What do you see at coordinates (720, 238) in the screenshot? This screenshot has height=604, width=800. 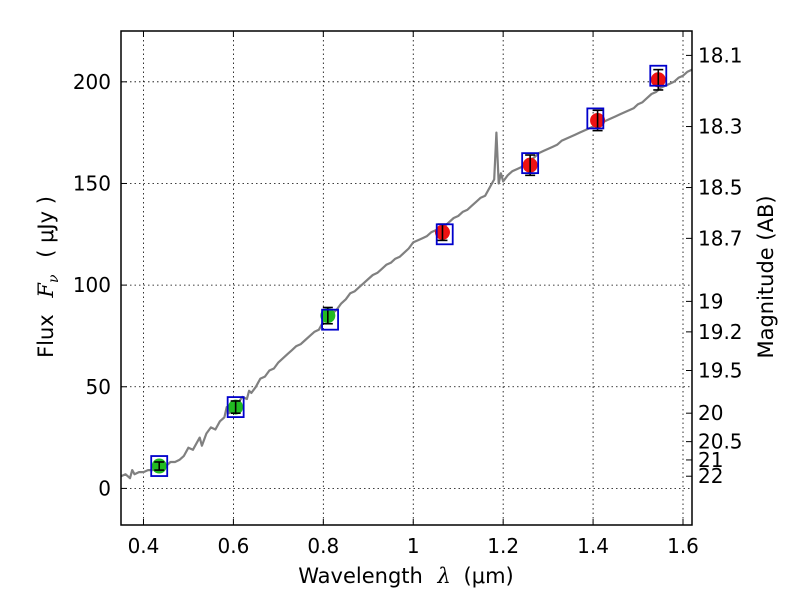 I see `magnitude-tick-label: 18.7` at bounding box center [720, 238].